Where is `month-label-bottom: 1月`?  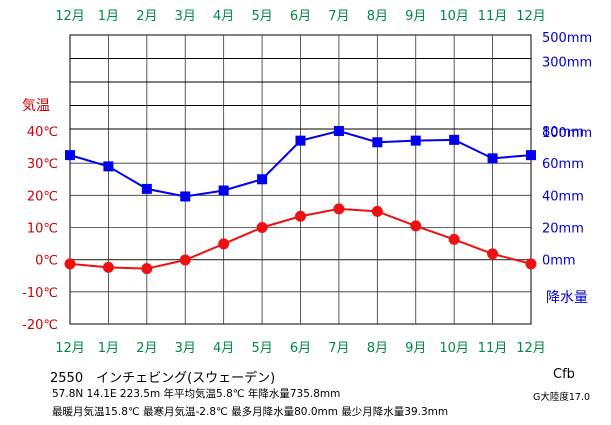
month-label-bottom: 1月 is located at coordinates (108, 348).